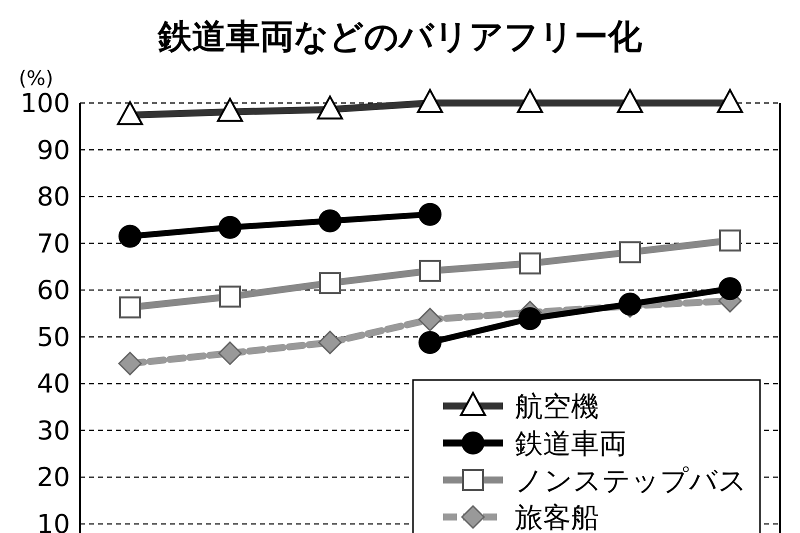 The width and height of the screenshot is (800, 533). What do you see at coordinates (557, 406) in the screenshot?
I see `legend-label: 航空機` at bounding box center [557, 406].